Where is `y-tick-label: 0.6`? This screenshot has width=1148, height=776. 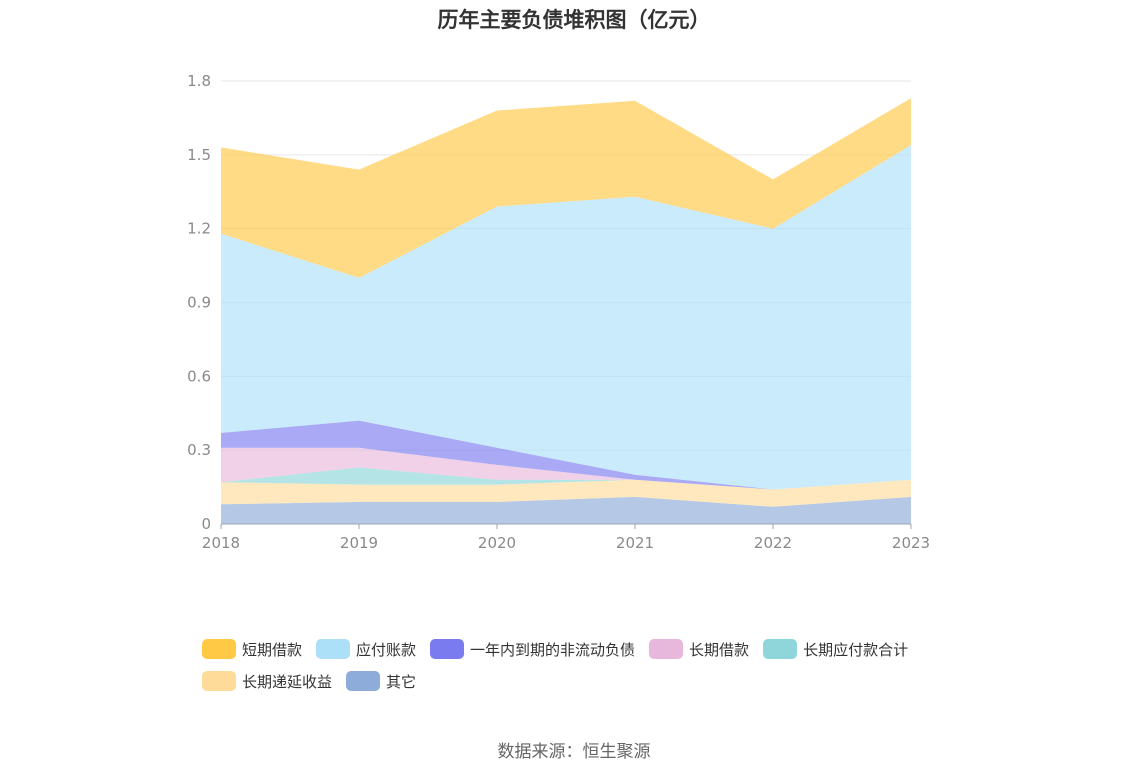 y-tick-label: 0.6 is located at coordinates (199, 376).